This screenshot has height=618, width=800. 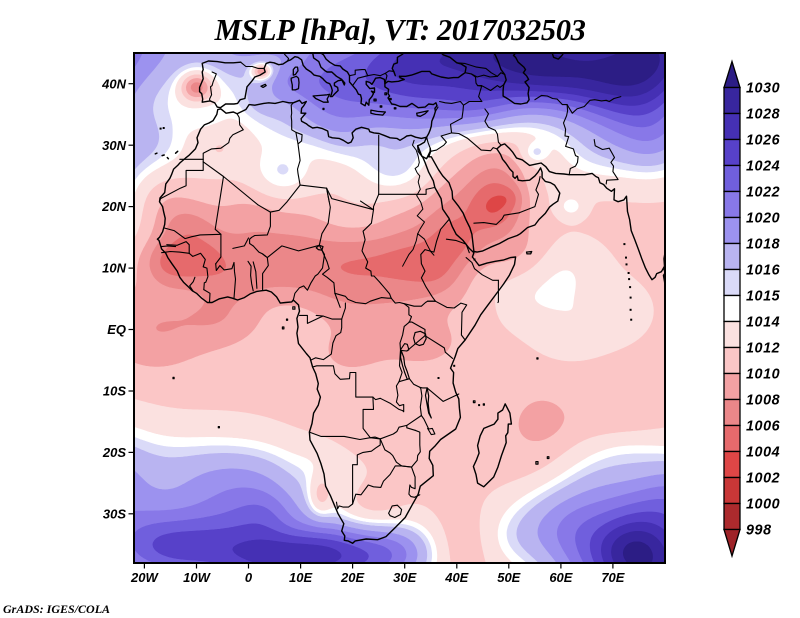 What do you see at coordinates (763, 166) in the screenshot?
I see `svg-text: 1024` at bounding box center [763, 166].